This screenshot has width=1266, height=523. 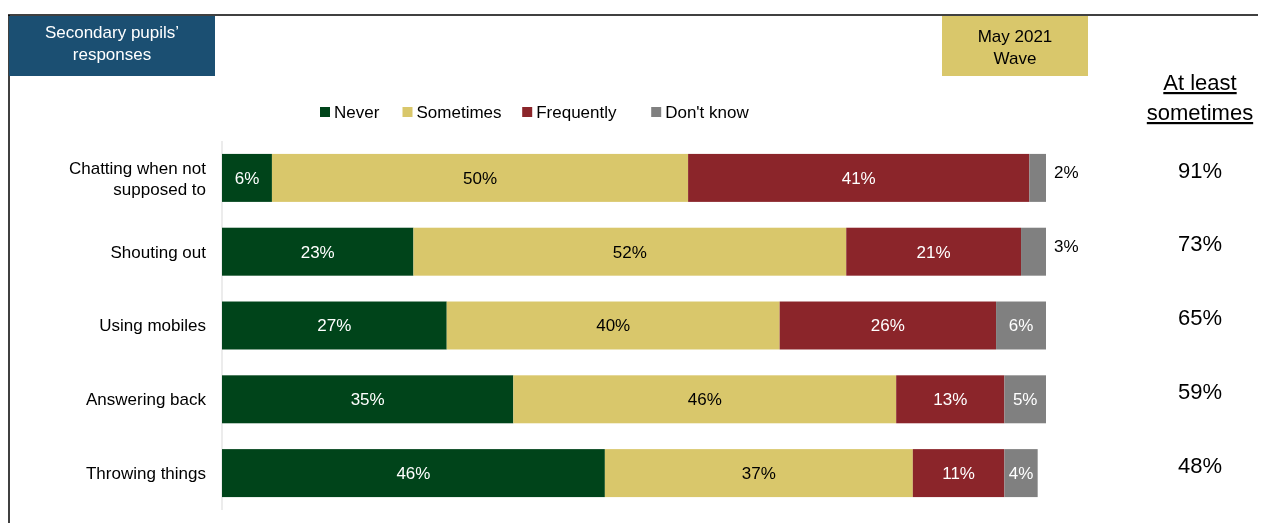 I want to click on y-tick-label: Chatting when not supposed to, so click(x=137, y=178).